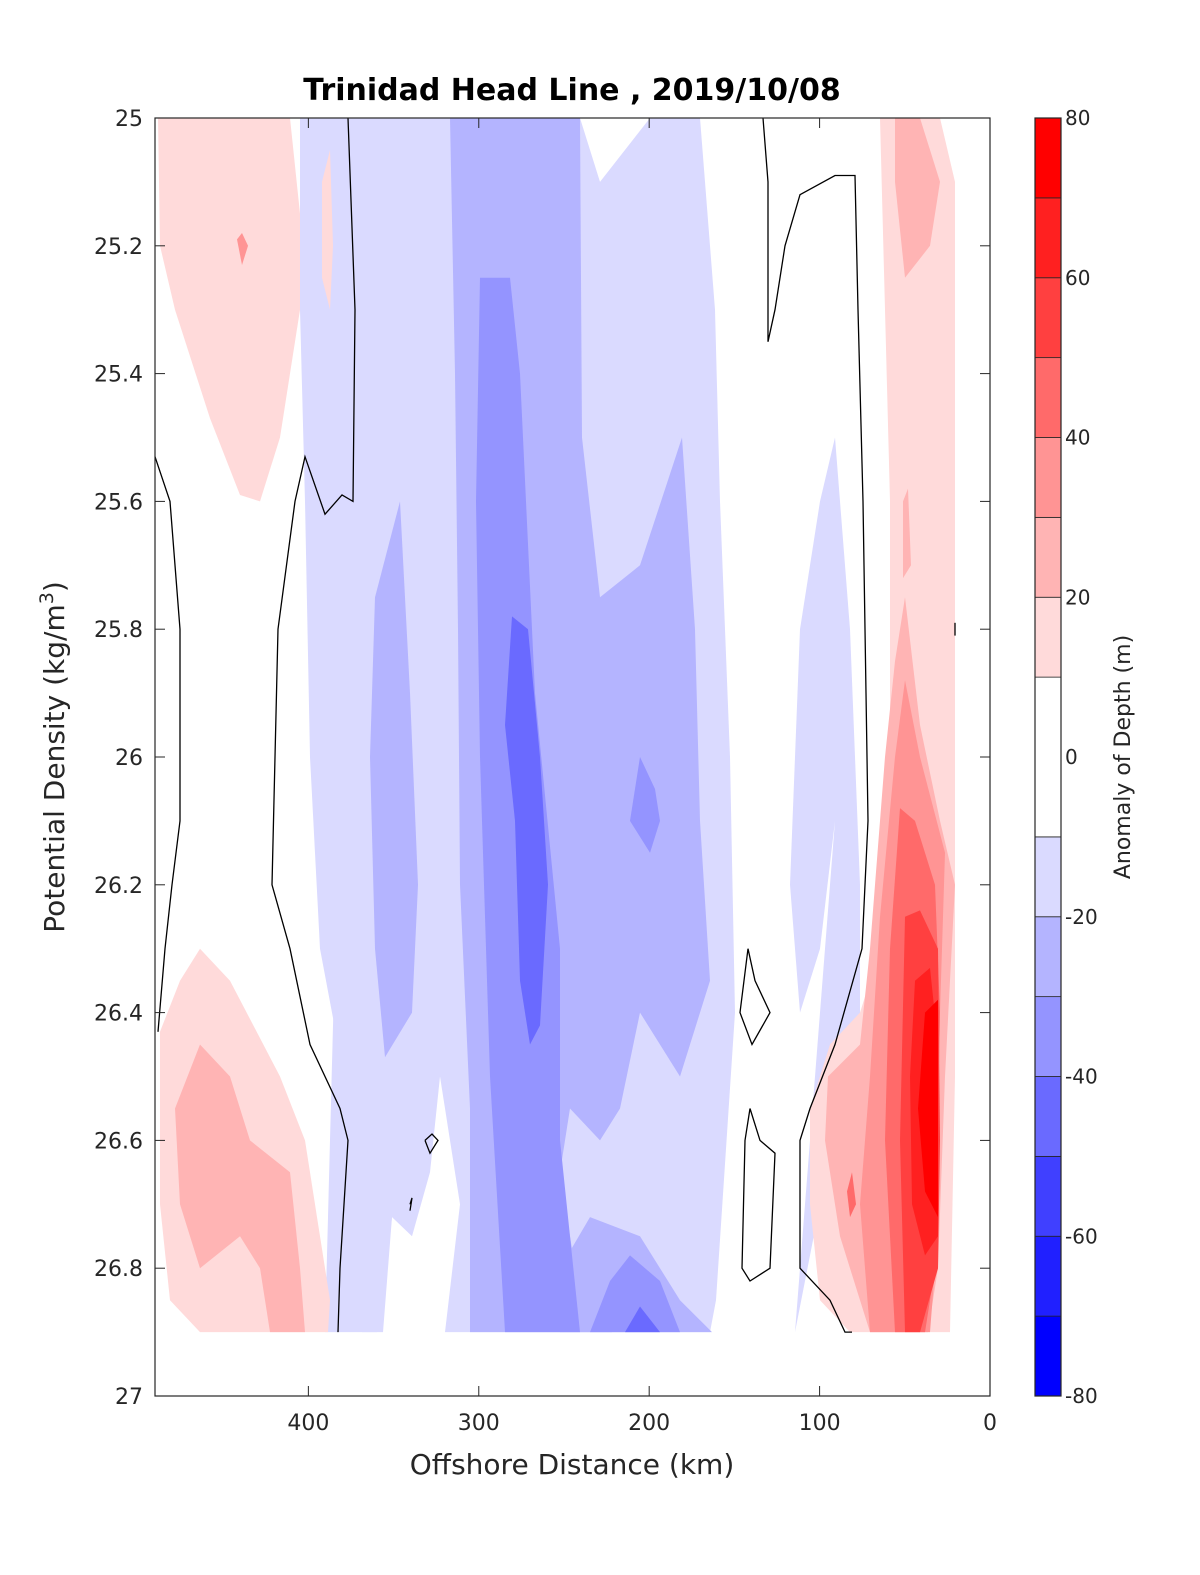  Describe the element at coordinates (1077, 597) in the screenshot. I see `colorbar-tick-label-20: 20` at that location.